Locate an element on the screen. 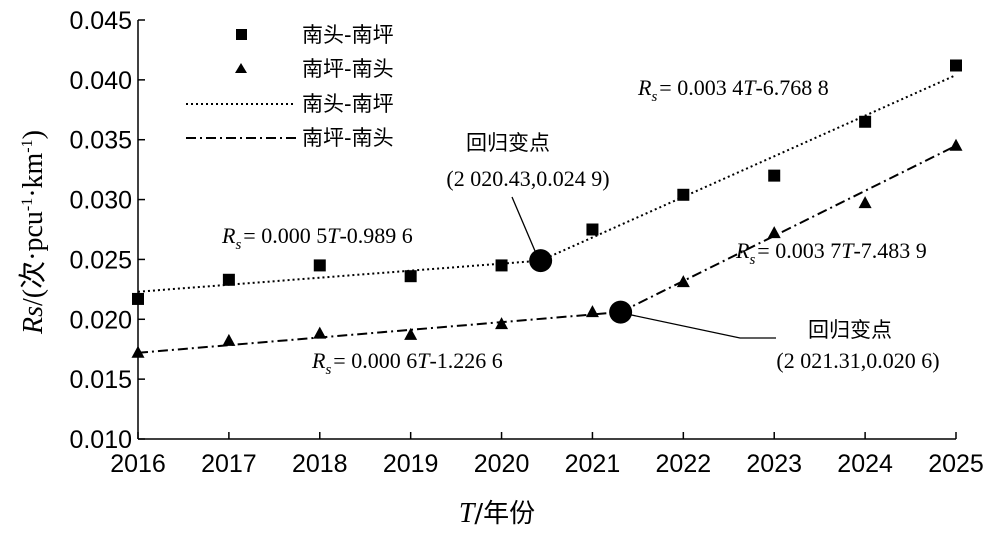 The height and width of the screenshot is (534, 1000). y-tick-label: 0.035 is located at coordinates (100, 141).